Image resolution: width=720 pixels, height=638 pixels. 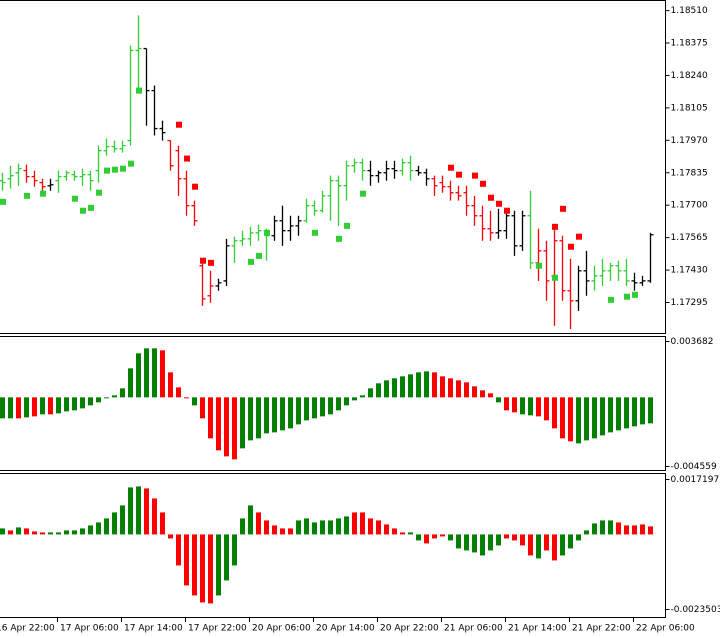 What do you see at coordinates (281, 629) in the screenshot?
I see `x-tick-label: 20 Apr 06:00` at bounding box center [281, 629].